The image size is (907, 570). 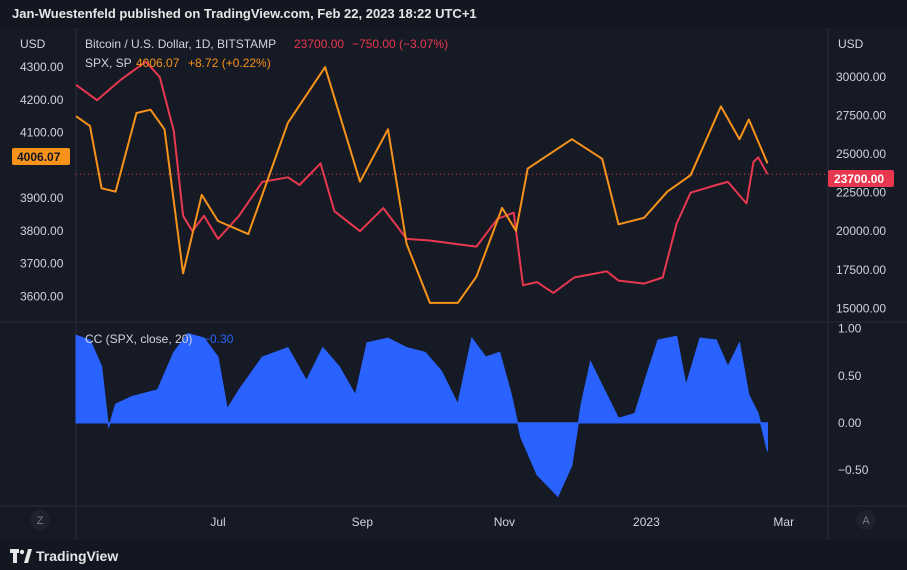 I want to click on left-tick-label: 4300.00, so click(x=42, y=67).